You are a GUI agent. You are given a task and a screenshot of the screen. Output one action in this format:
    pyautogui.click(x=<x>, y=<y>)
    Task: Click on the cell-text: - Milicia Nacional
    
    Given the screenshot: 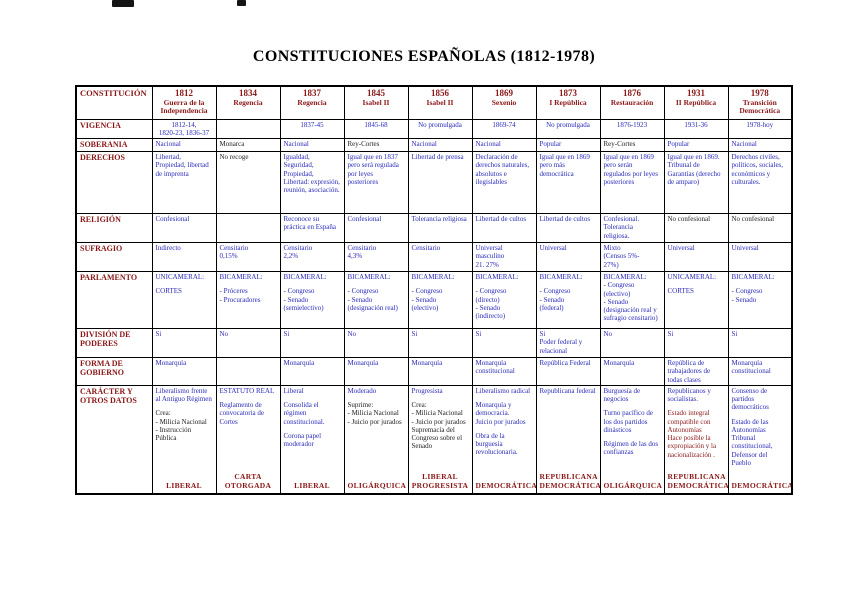 What is the action you would take?
    pyautogui.click(x=373, y=413)
    